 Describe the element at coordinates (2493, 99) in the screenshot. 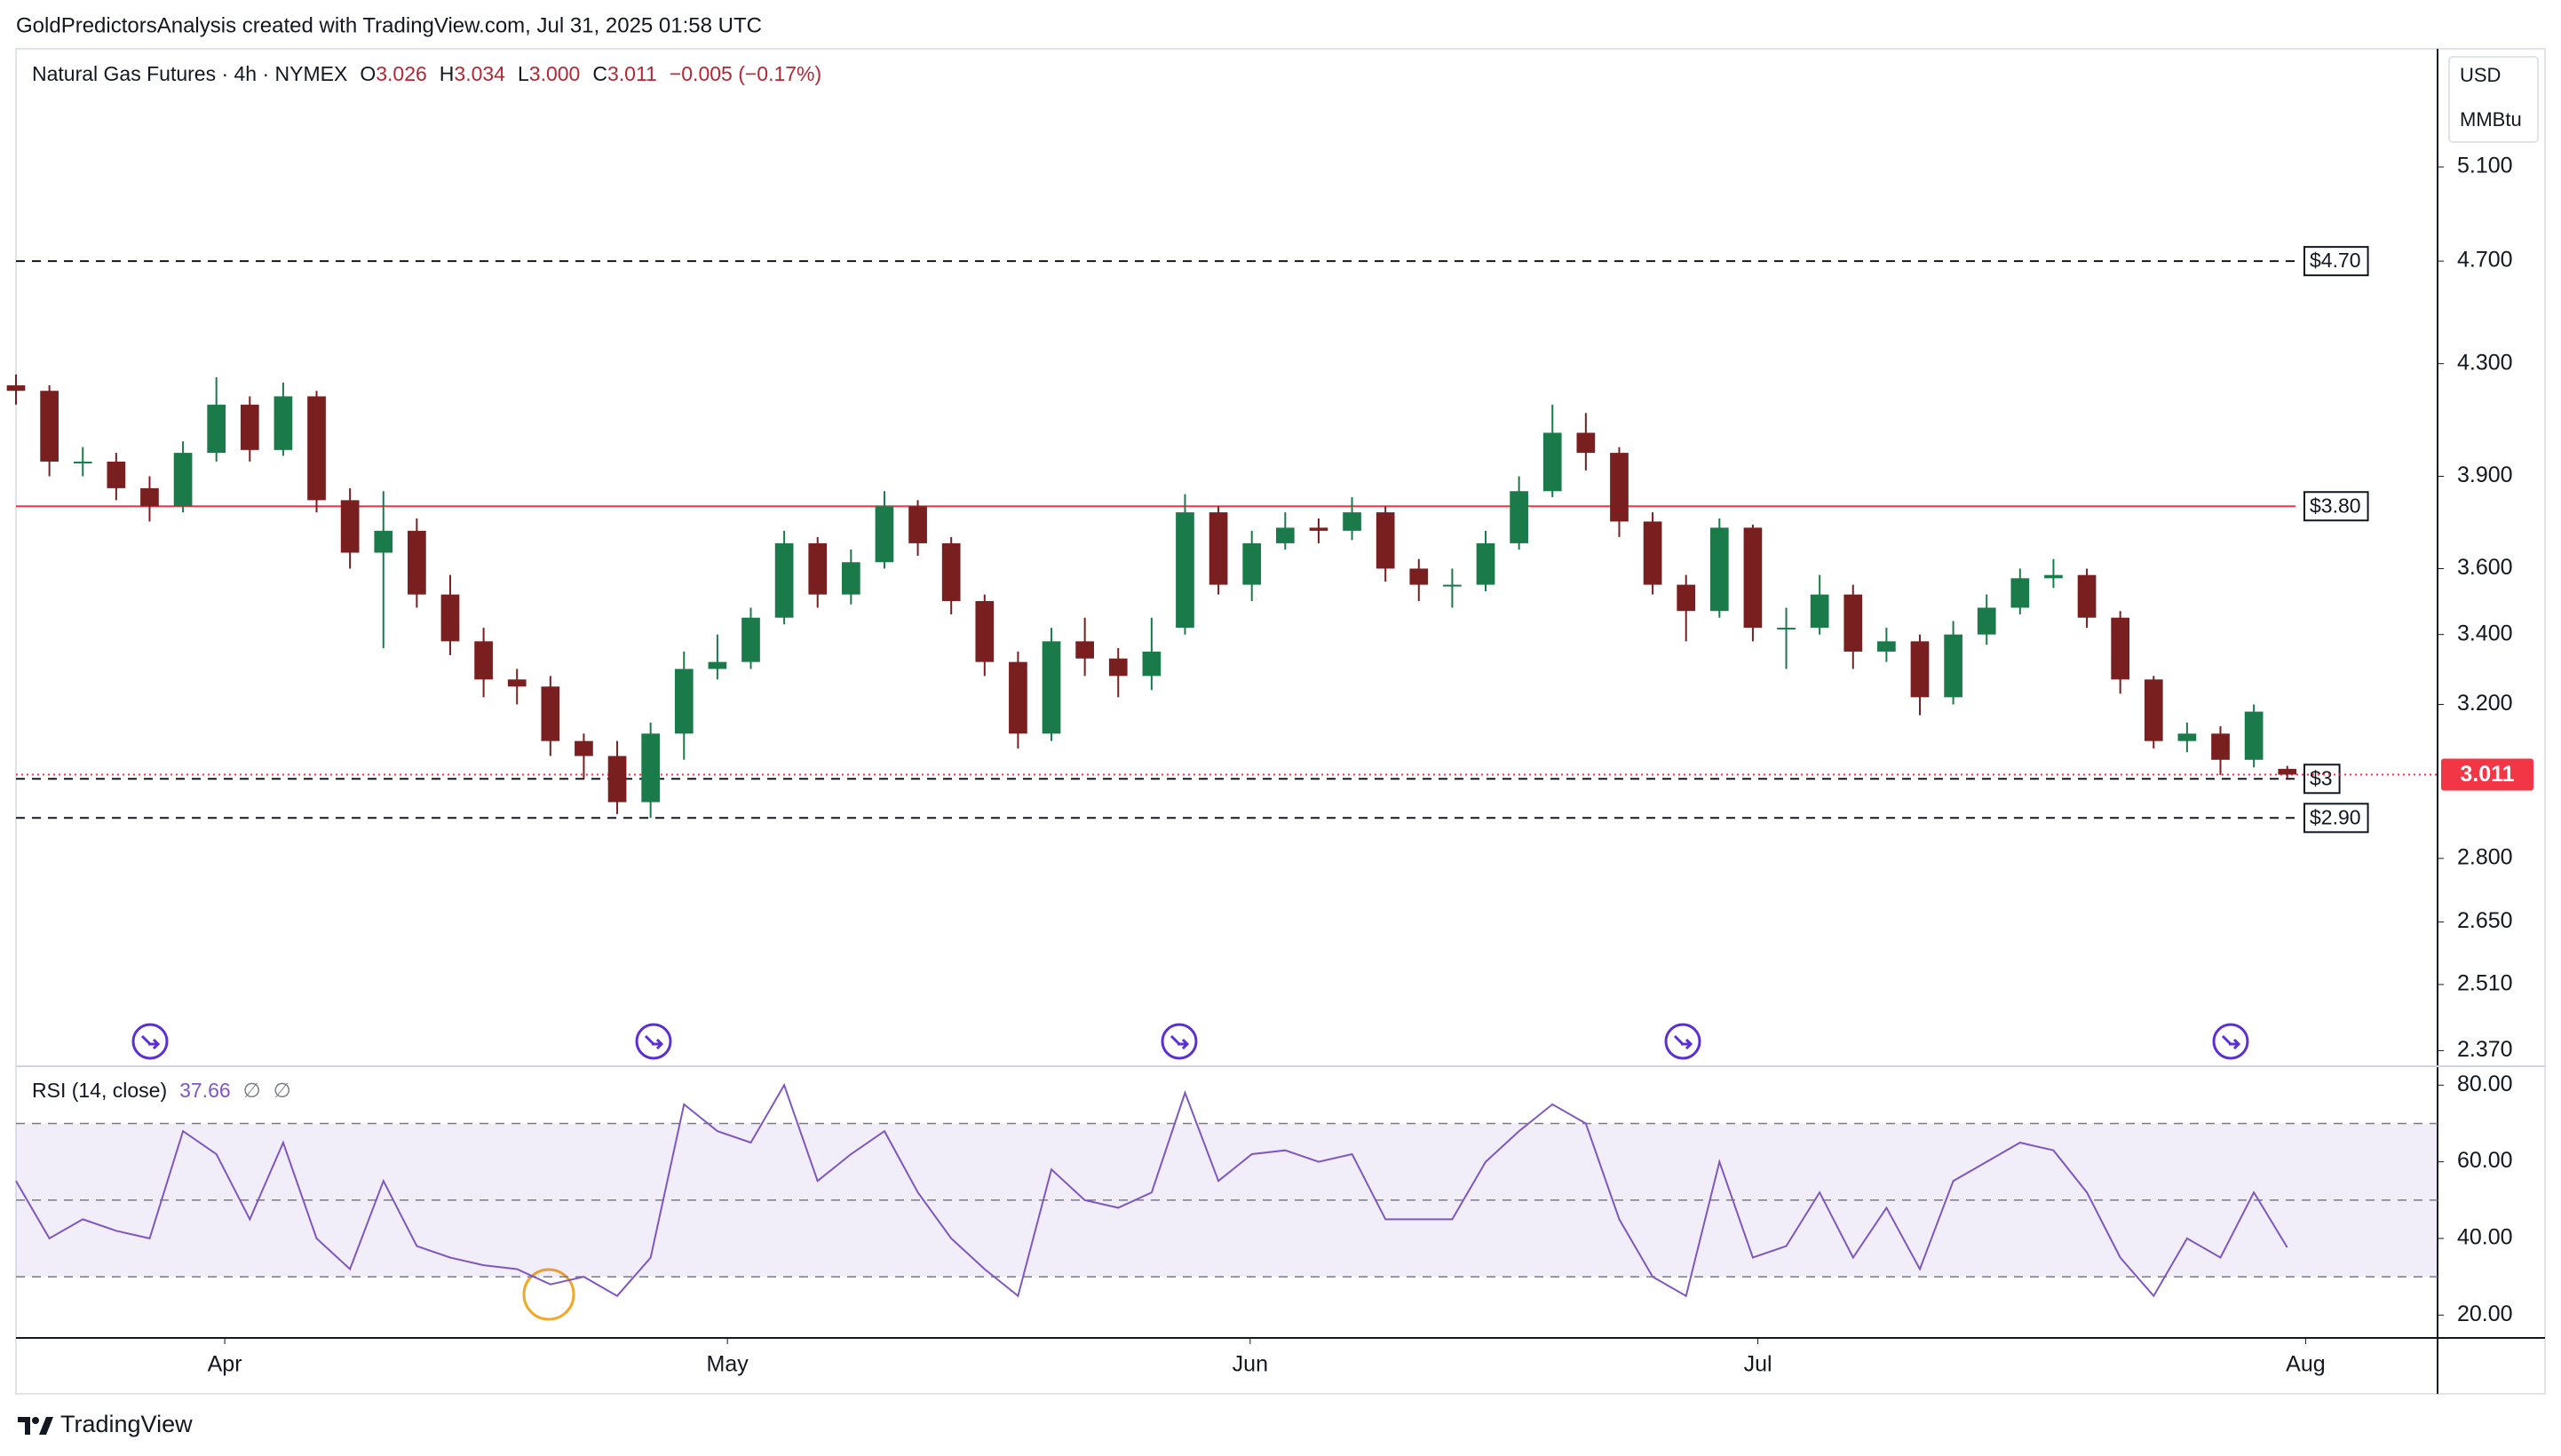

I see `currency-box` at that location.